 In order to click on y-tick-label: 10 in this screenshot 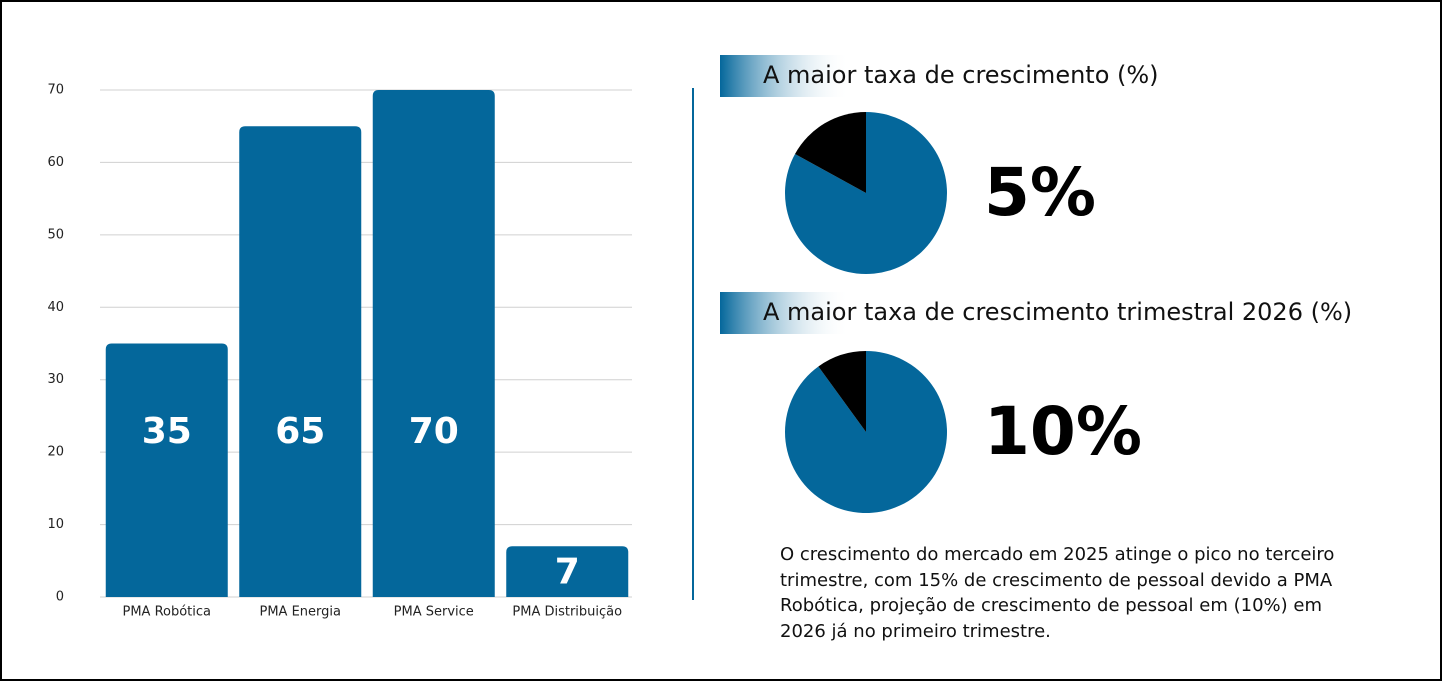, I will do `click(55, 524)`.